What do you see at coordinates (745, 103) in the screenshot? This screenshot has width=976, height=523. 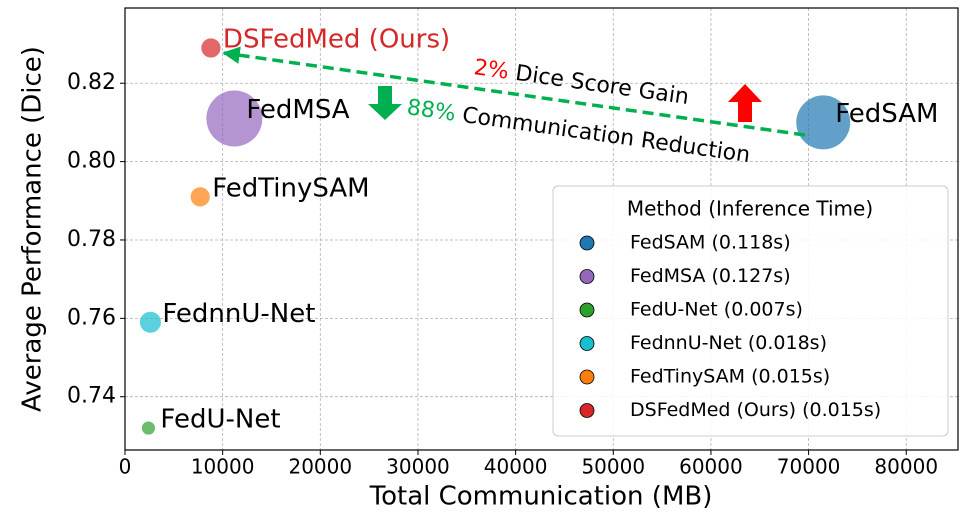 I see `up-arrow` at bounding box center [745, 103].